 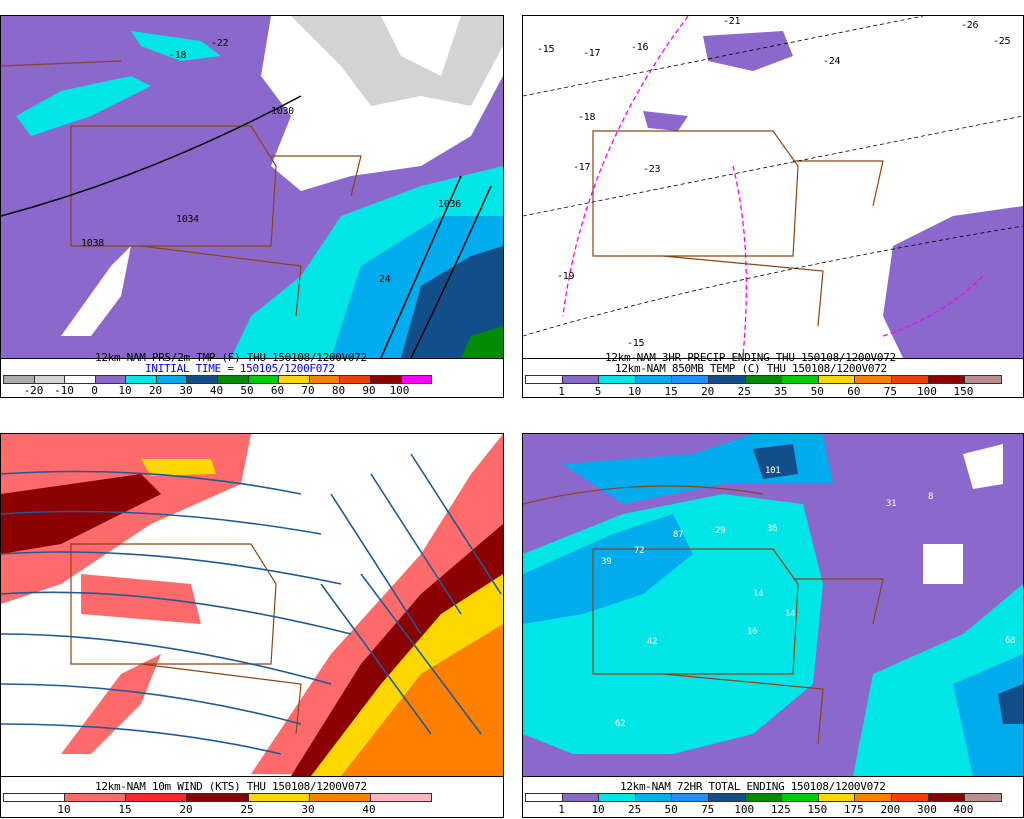 I want to click on color-bar-label: 80, so click(x=338, y=390).